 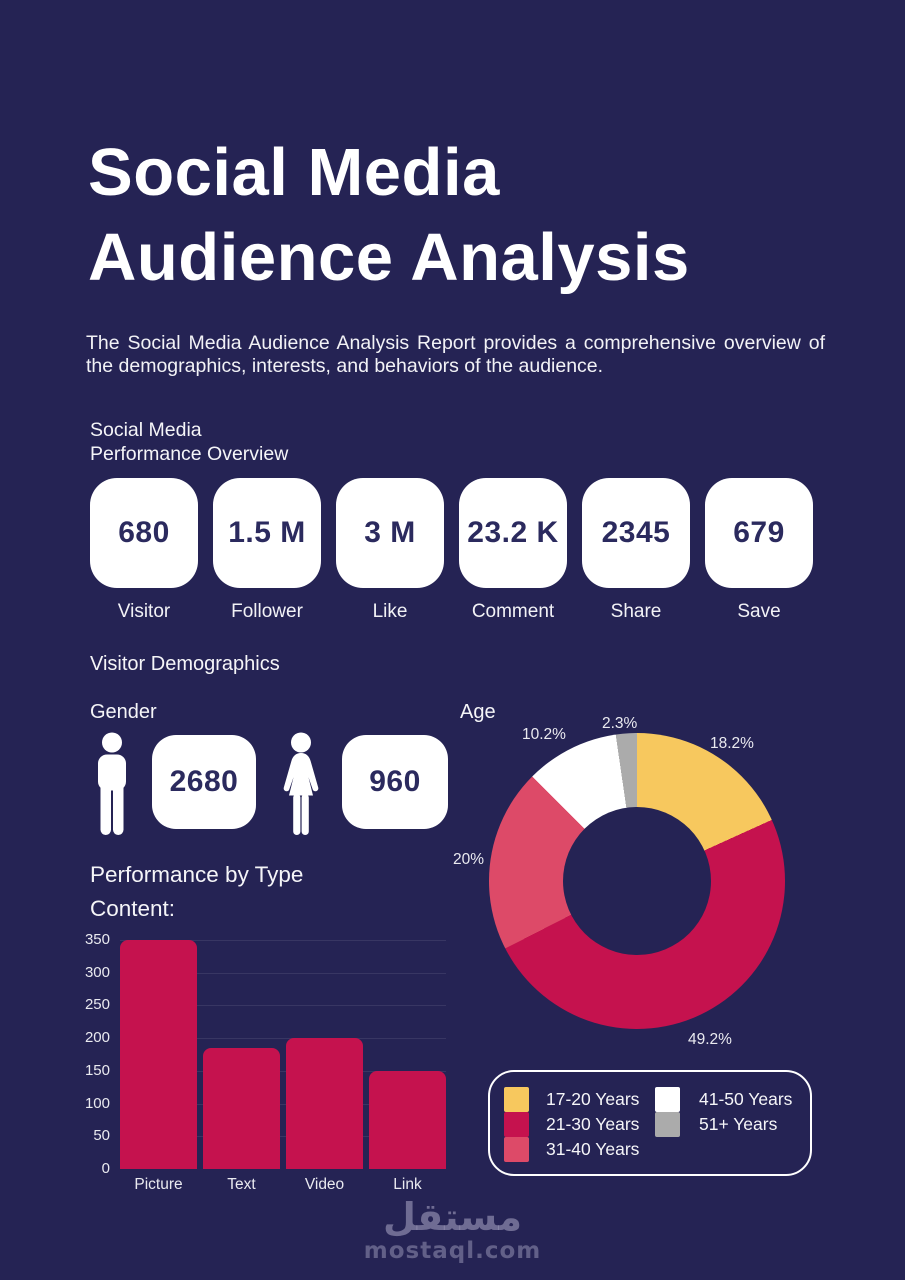 What do you see at coordinates (241, 1108) in the screenshot?
I see `bar-text` at bounding box center [241, 1108].